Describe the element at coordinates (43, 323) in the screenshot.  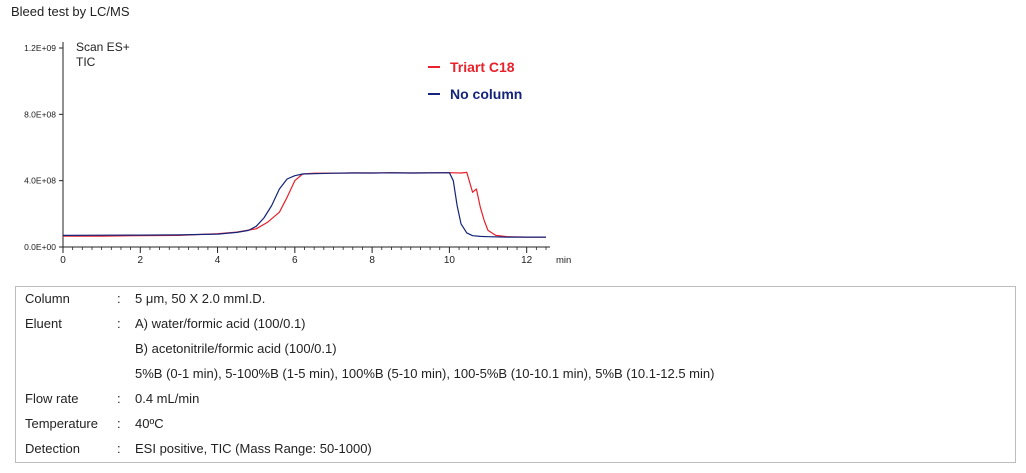
I see `condition-label: Eluent` at that location.